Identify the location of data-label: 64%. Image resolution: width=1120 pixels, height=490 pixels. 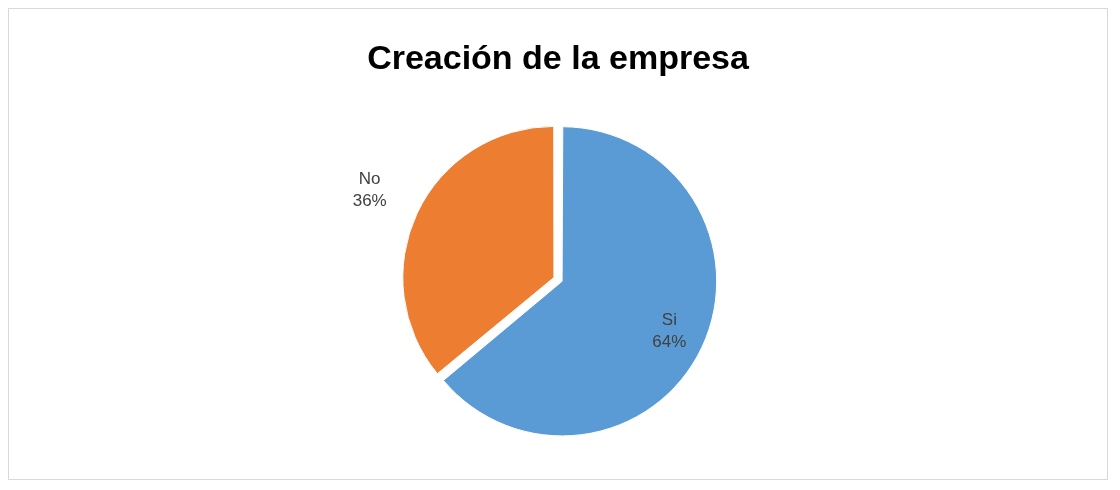
(669, 342).